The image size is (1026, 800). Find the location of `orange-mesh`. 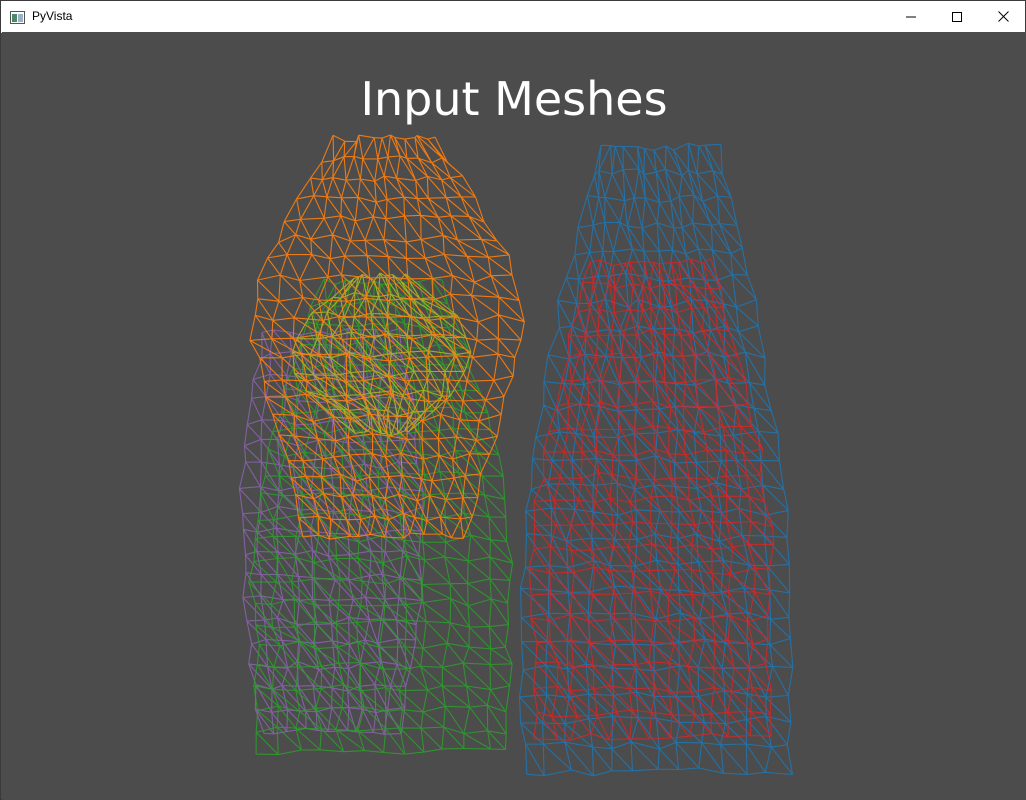

orange-mesh is located at coordinates (387, 337).